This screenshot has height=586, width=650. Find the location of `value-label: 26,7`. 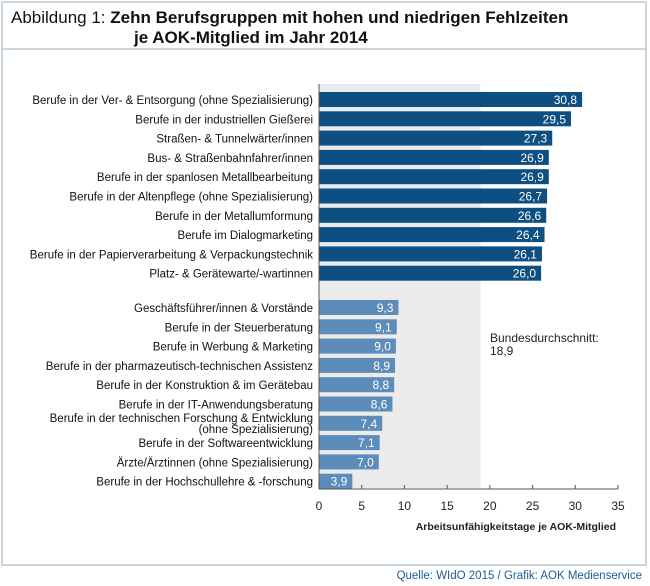

value-label: 26,7 is located at coordinates (531, 197).